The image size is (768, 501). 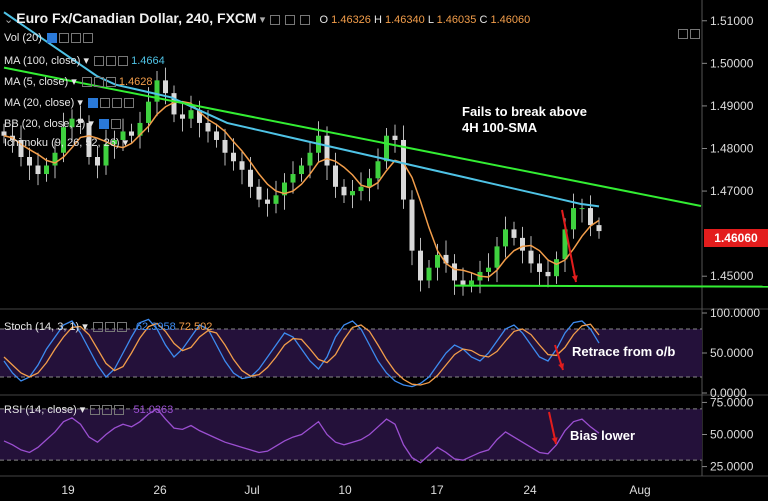 What do you see at coordinates (84, 61) in the screenshot?
I see `indicator-ma100: MA (100, close) ▾ 1.4664` at bounding box center [84, 61].